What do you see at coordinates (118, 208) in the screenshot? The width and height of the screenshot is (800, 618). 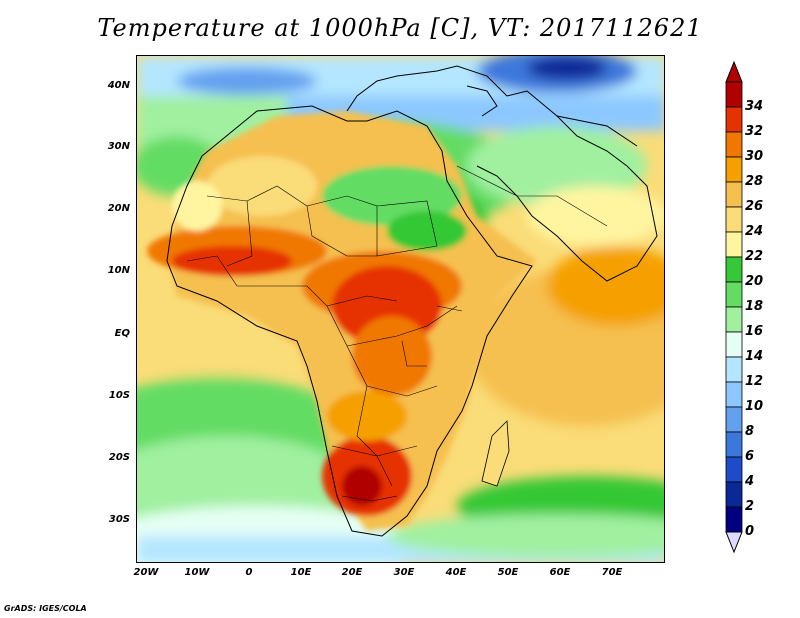 I see `lat-label-20n: 20N` at bounding box center [118, 208].